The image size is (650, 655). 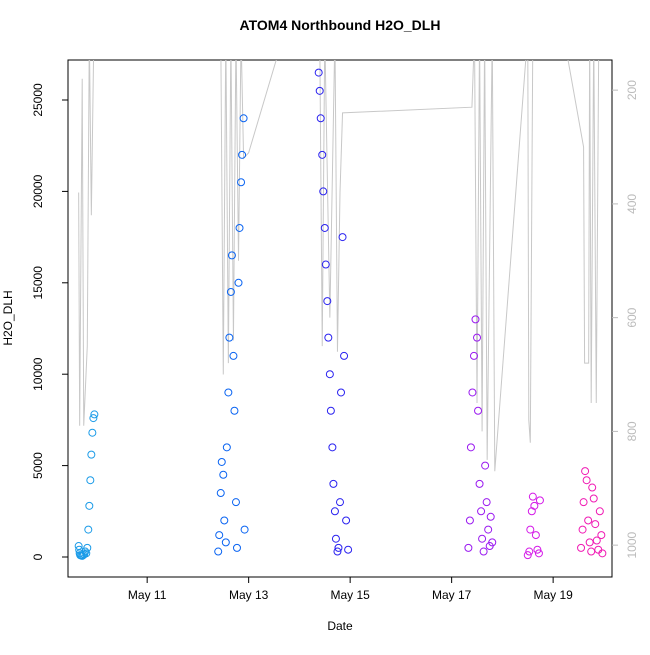 I want to click on x-axis-label: Date, so click(x=340, y=626).